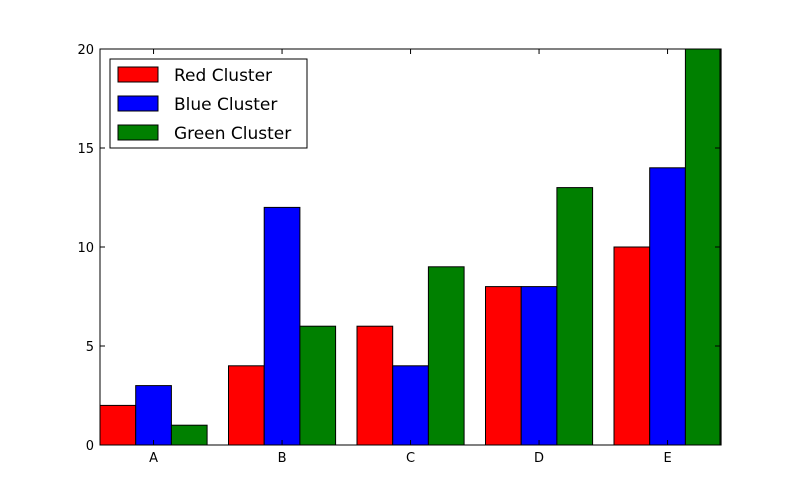 This screenshot has width=800, height=494. I want to click on bar-green-cluster-a, so click(189, 435).